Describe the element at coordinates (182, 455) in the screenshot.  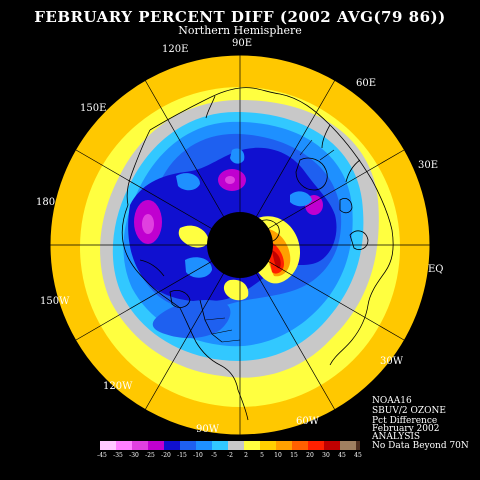
I see `colorbar-tick-label: -15` at that location.